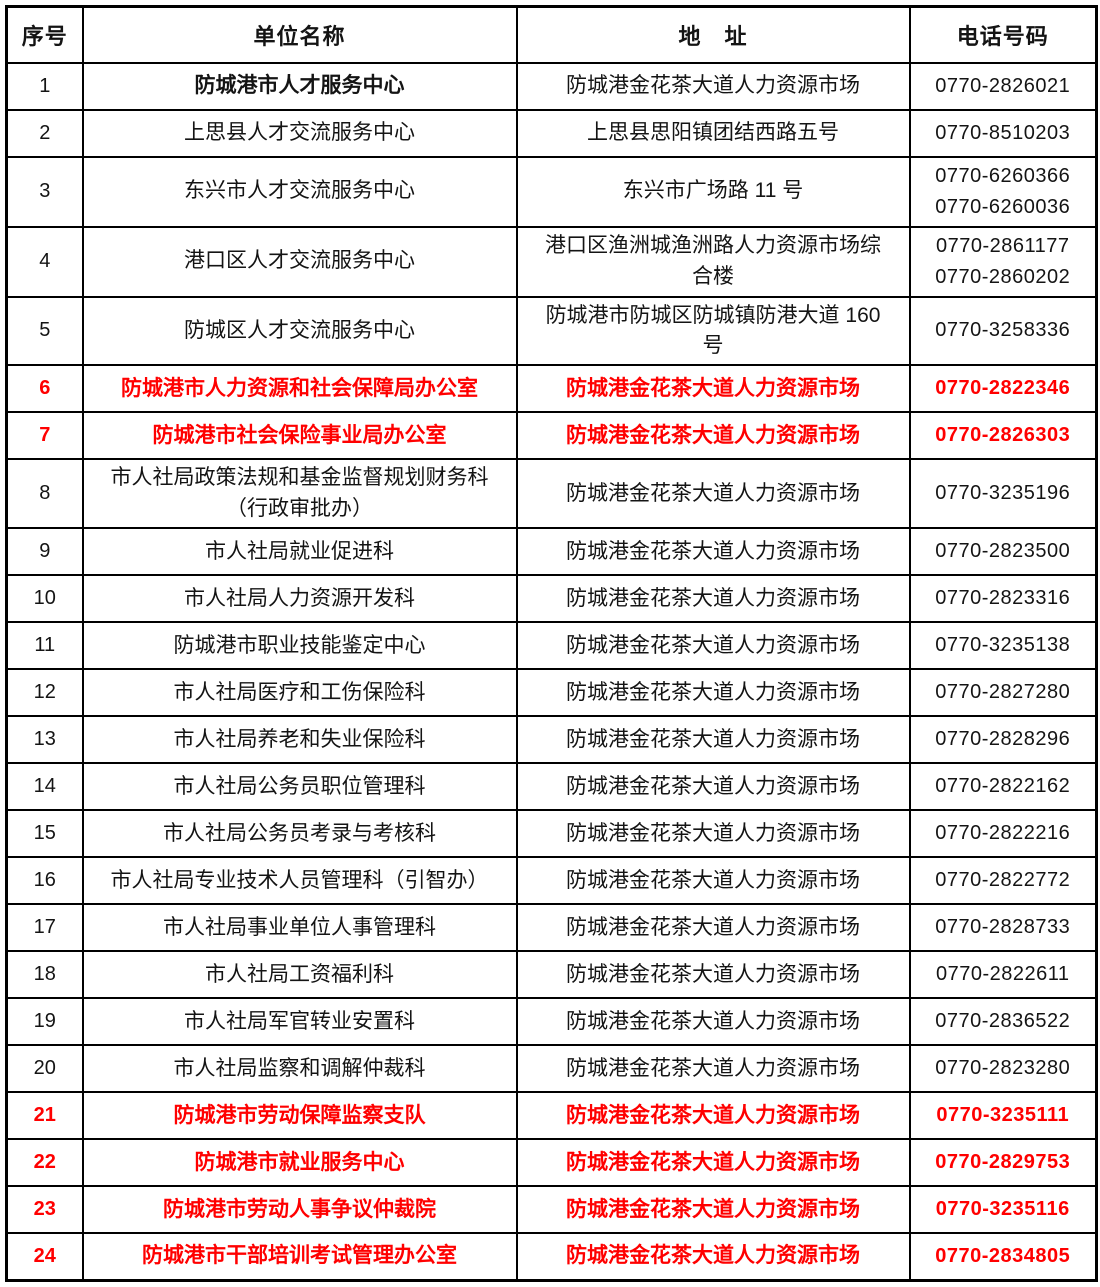 This screenshot has height=1287, width=1100. I want to click on phone-number: 0770-3235138, so click(1003, 645).